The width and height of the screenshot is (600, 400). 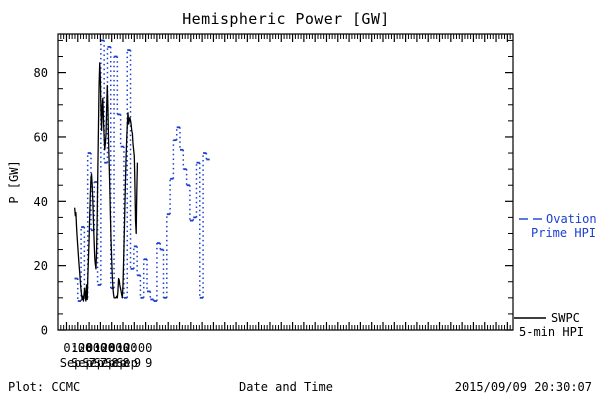 I want to click on series-swpc-5min-hpi, so click(x=106, y=182).